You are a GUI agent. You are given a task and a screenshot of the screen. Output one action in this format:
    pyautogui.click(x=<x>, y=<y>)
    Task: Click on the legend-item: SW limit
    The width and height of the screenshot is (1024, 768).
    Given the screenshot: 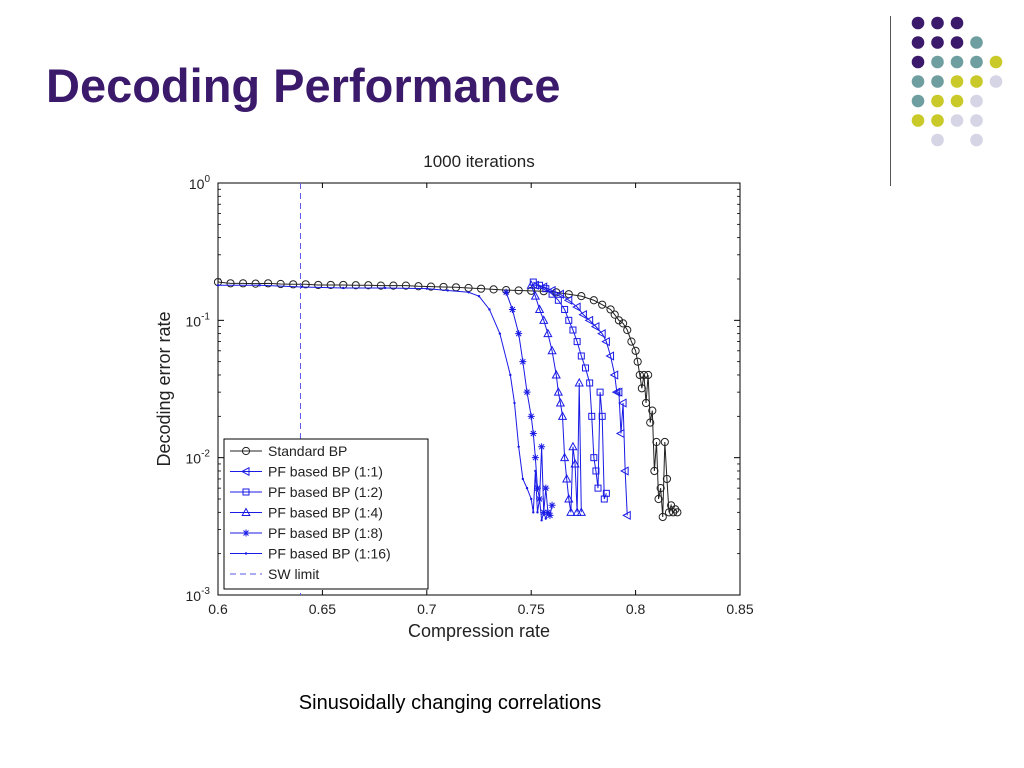 What is the action you would take?
    pyautogui.click(x=274, y=574)
    